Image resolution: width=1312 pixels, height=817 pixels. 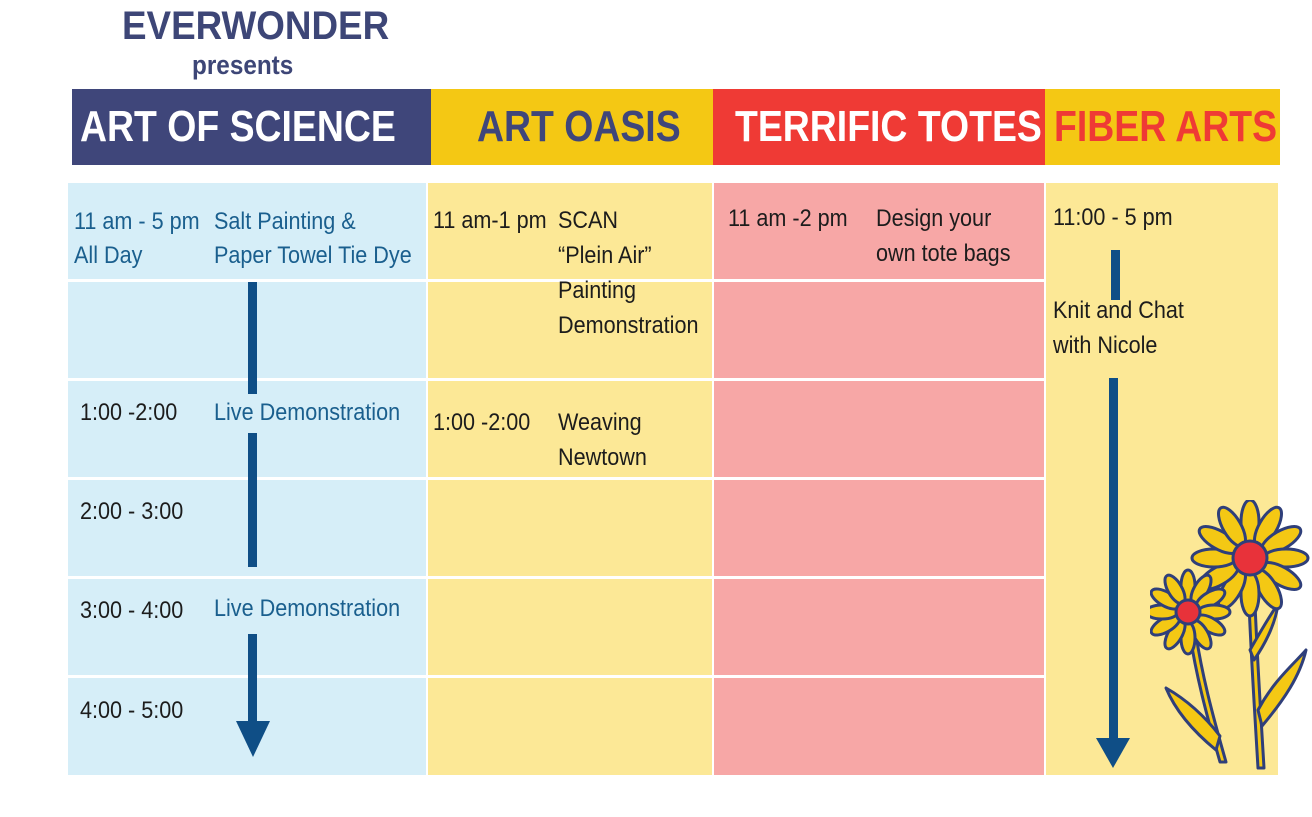 I want to click on oasis-row1-time: 11 am-1 pm, so click(x=490, y=220).